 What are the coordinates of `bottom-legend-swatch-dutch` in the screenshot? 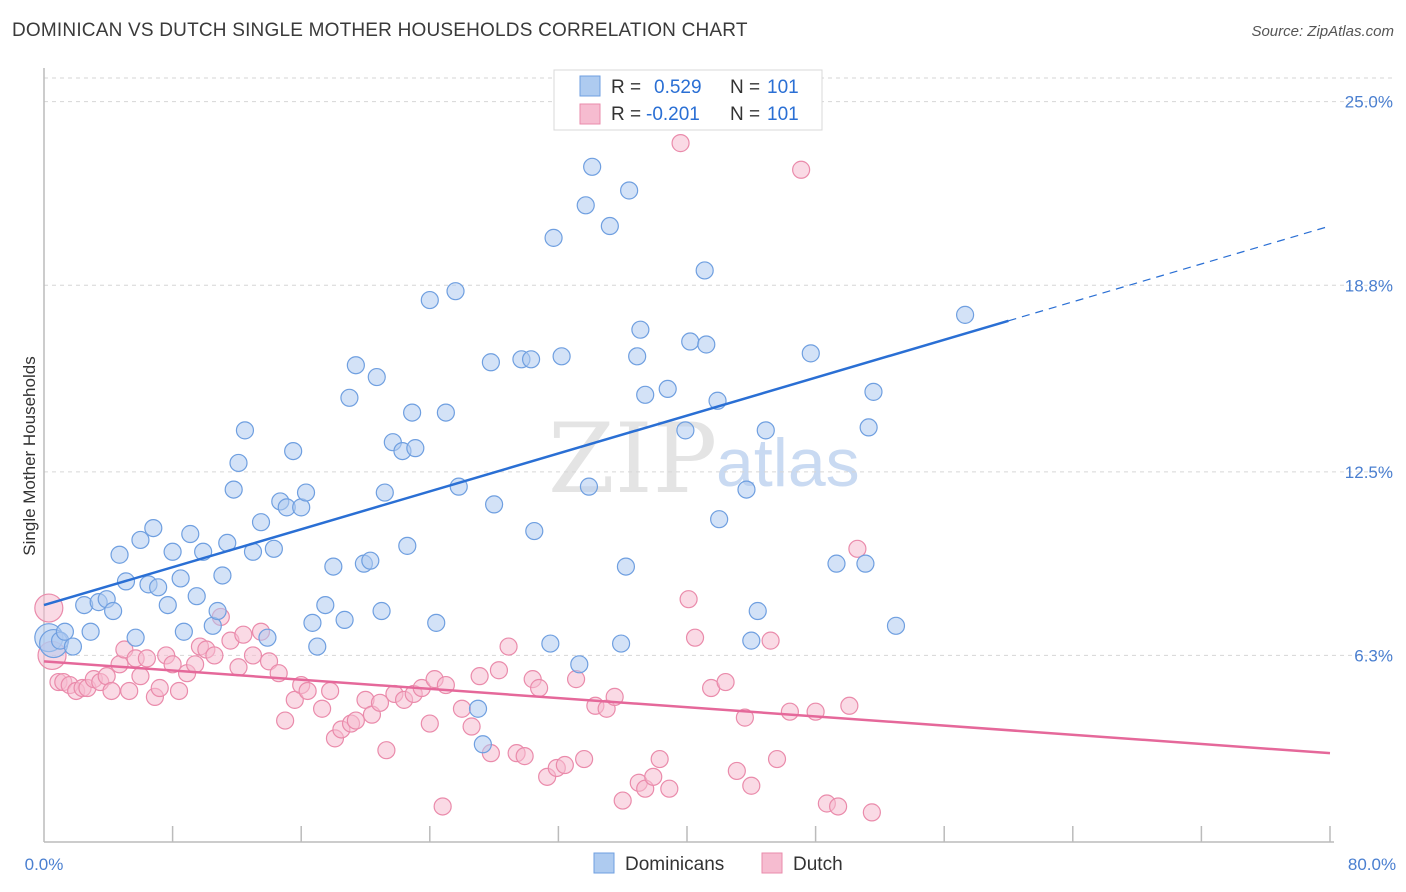 It's located at (772, 863).